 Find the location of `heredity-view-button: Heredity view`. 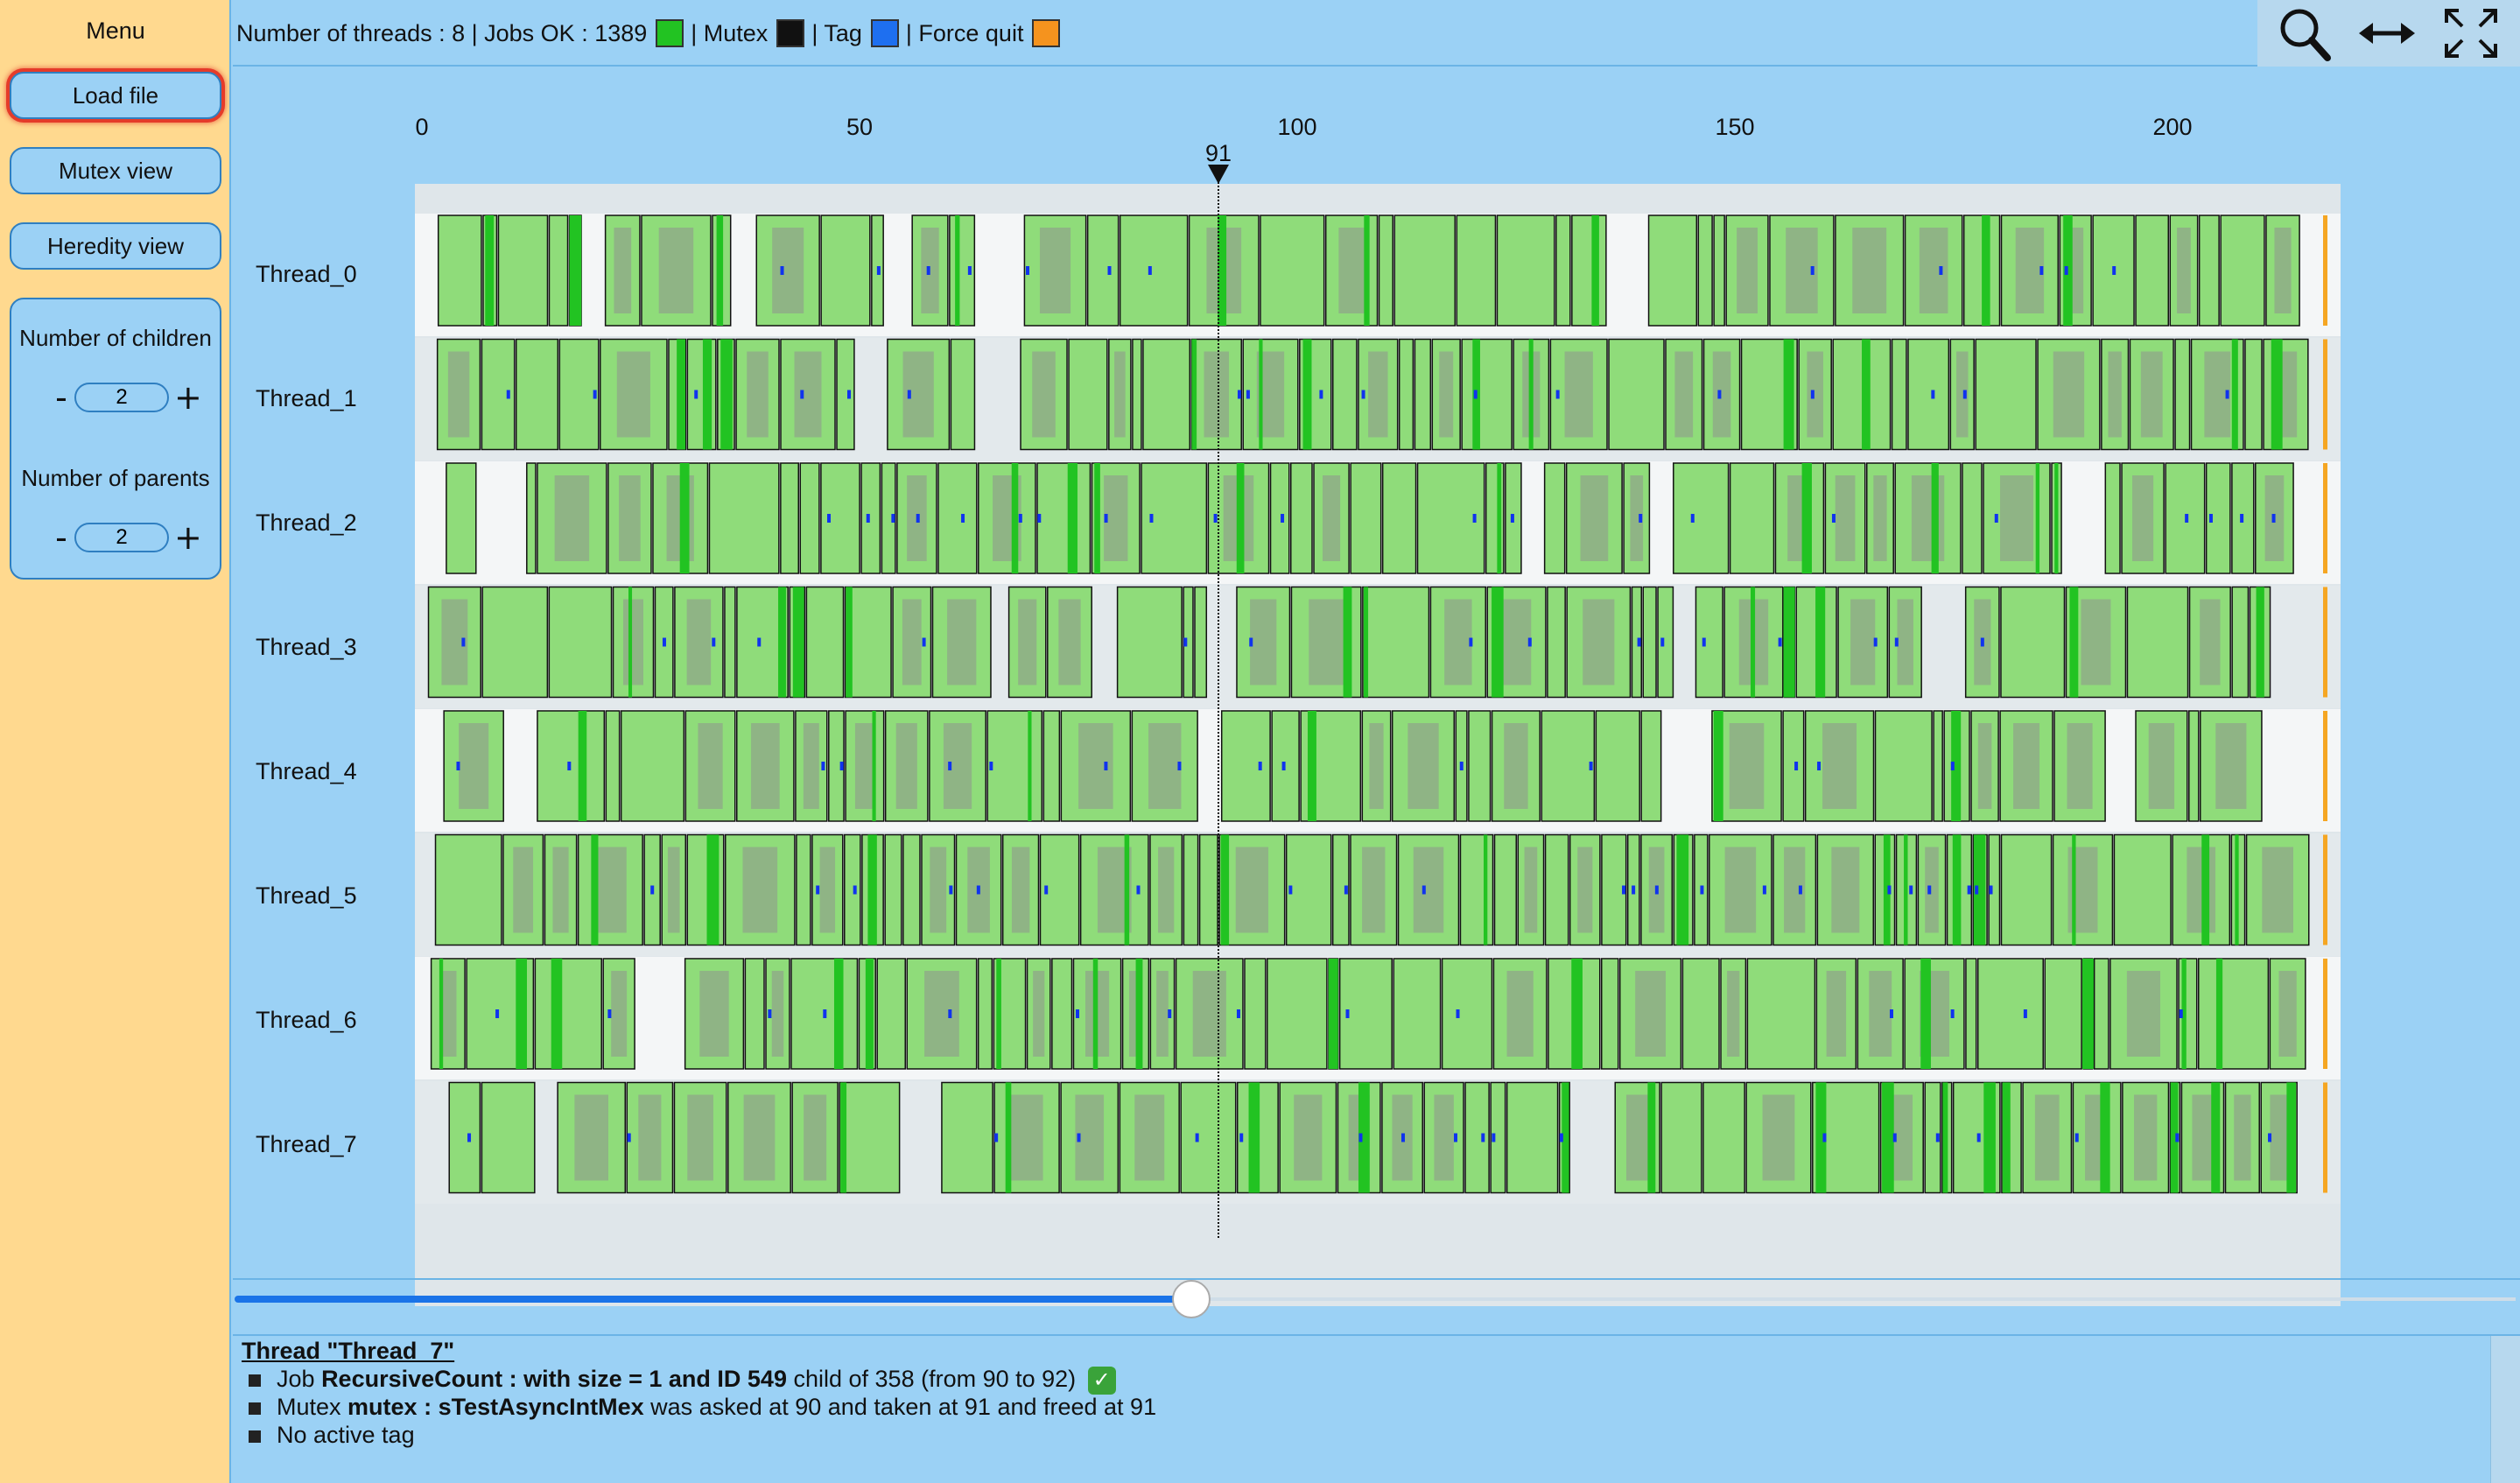

heredity-view-button: Heredity view is located at coordinates (115, 246).